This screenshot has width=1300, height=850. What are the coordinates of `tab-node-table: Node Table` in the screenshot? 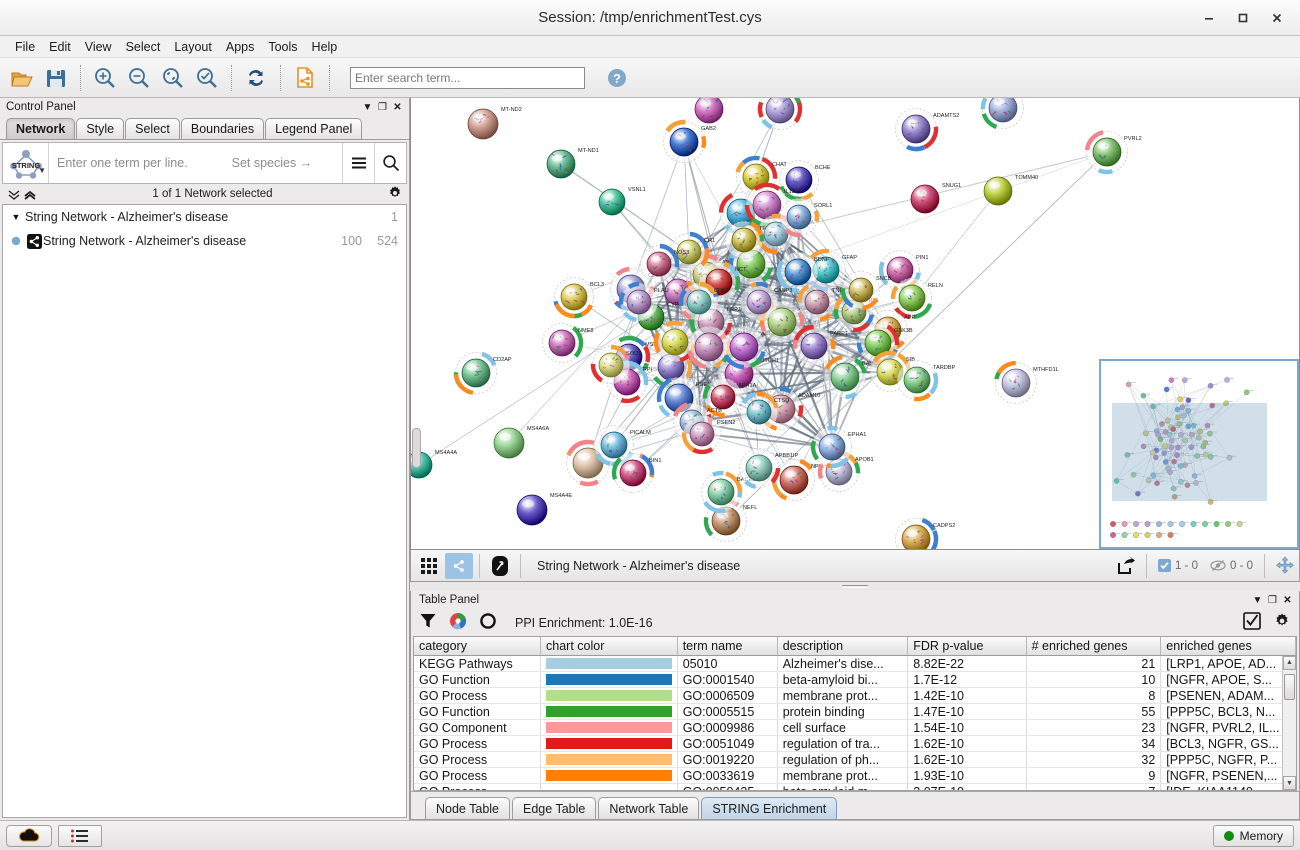 It's located at (468, 808).